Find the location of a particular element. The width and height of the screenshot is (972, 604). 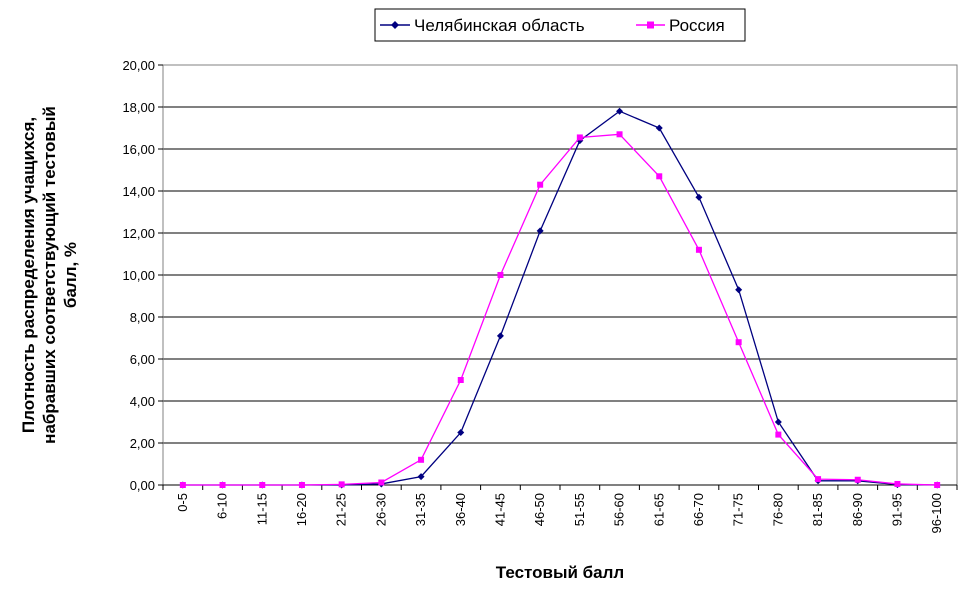

x-tick-label: 16-20 is located at coordinates (301, 509).